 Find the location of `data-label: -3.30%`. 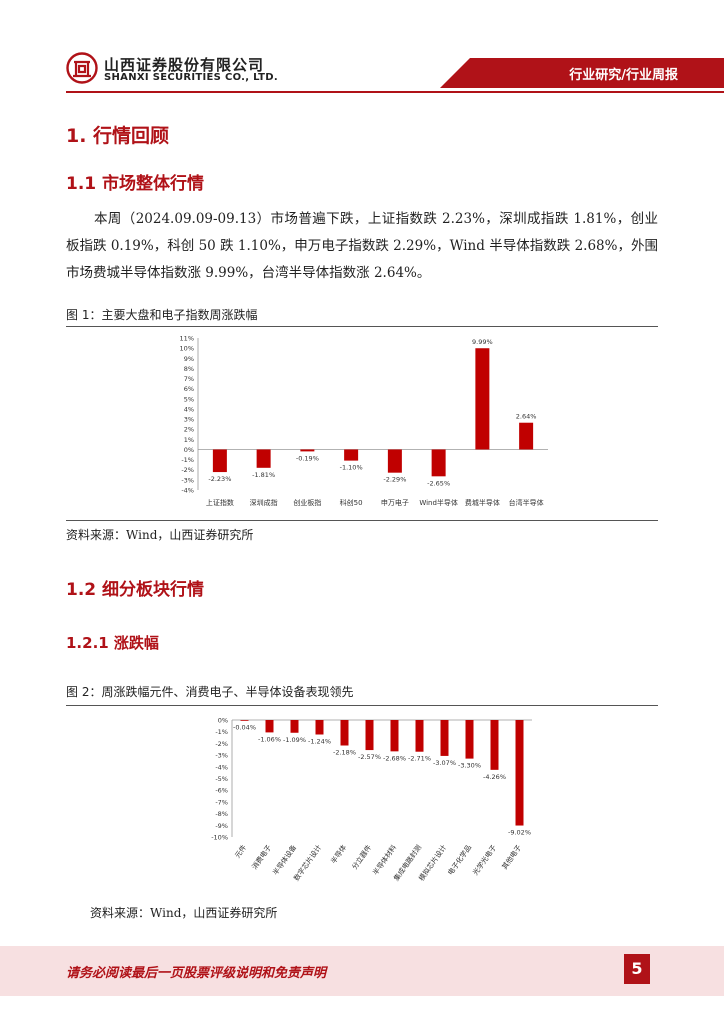

data-label: -3.30% is located at coordinates (469, 766).